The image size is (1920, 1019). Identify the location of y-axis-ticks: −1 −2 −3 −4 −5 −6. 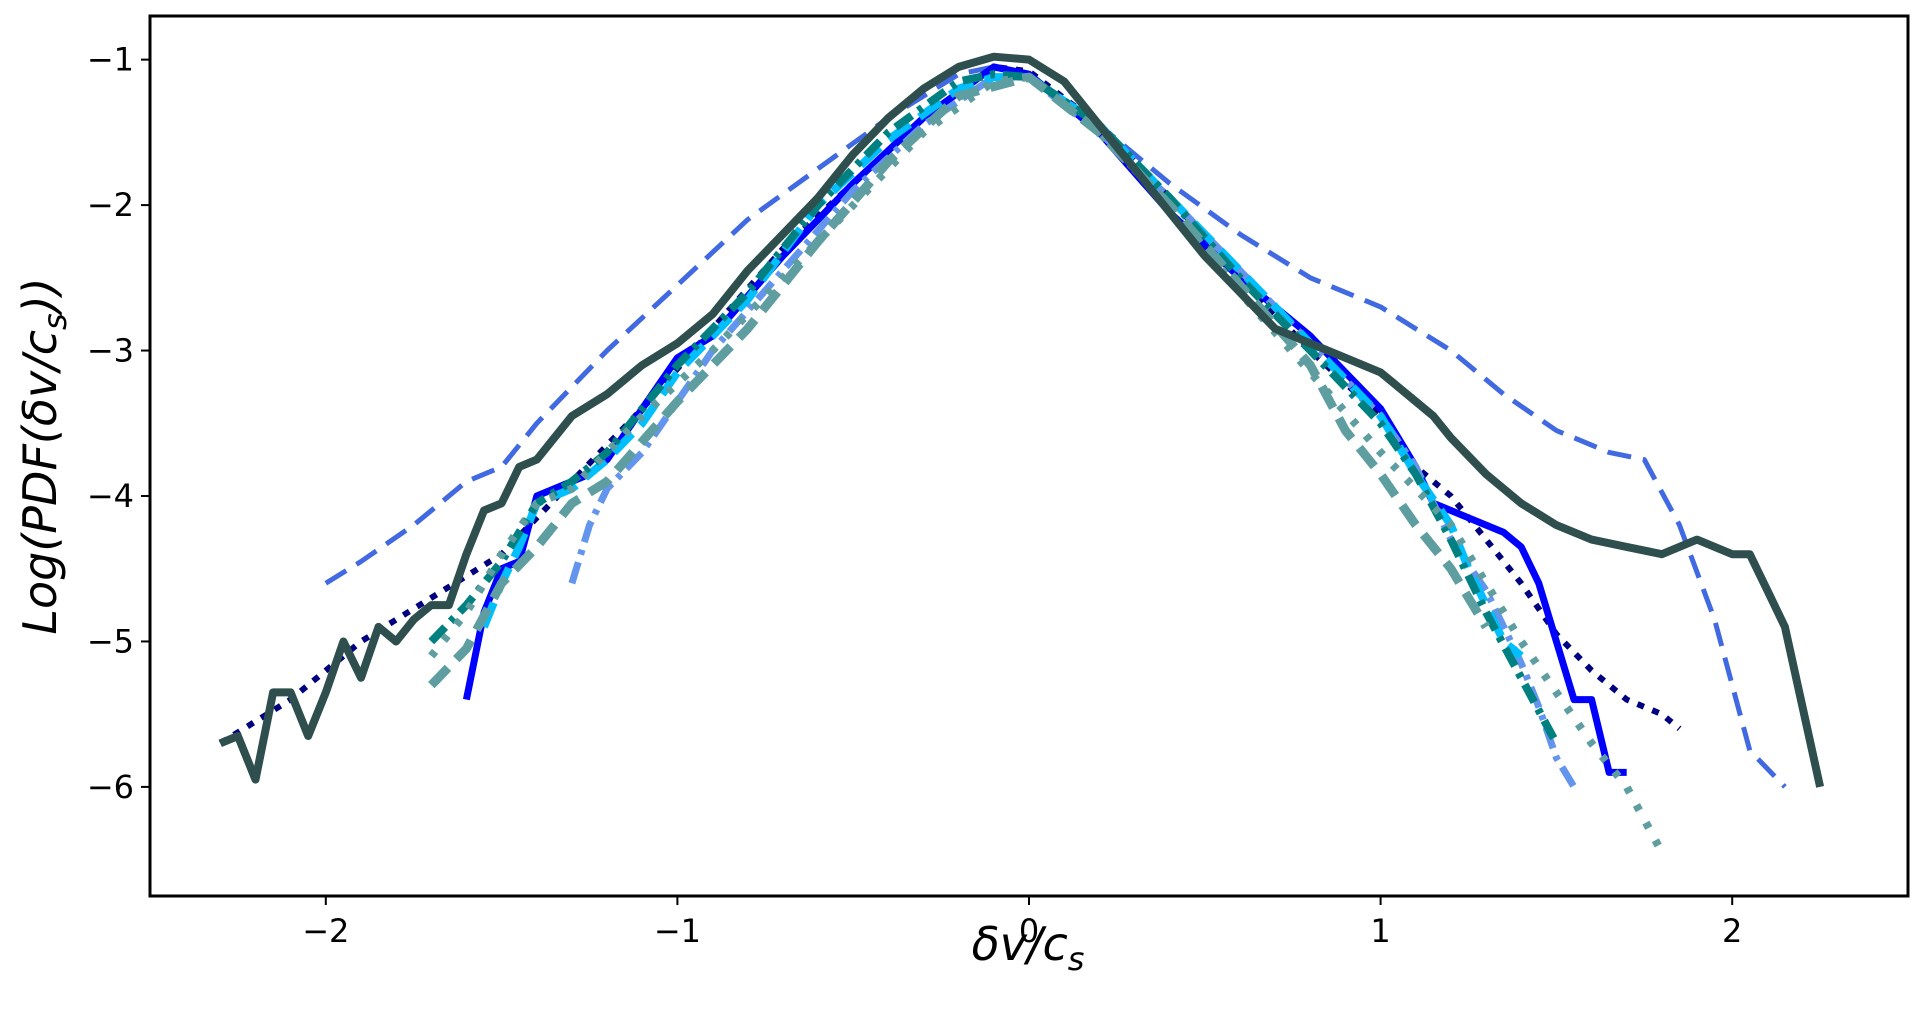
(118, 423).